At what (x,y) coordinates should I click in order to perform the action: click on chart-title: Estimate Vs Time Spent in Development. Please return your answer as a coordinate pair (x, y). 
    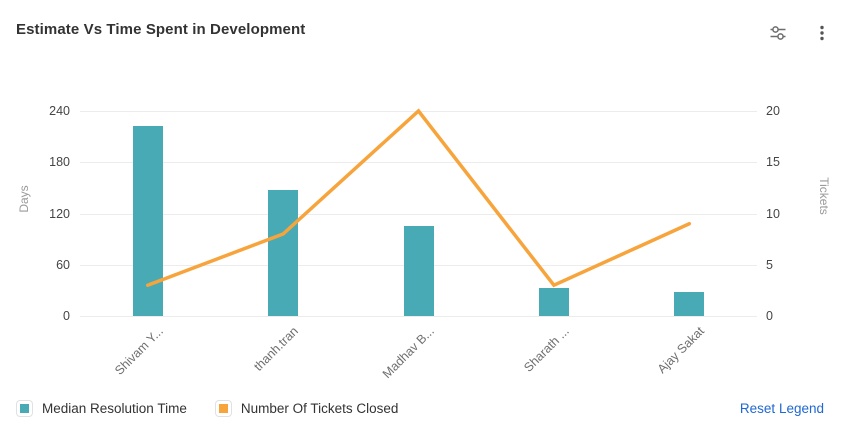
    Looking at the image, I should click on (161, 29).